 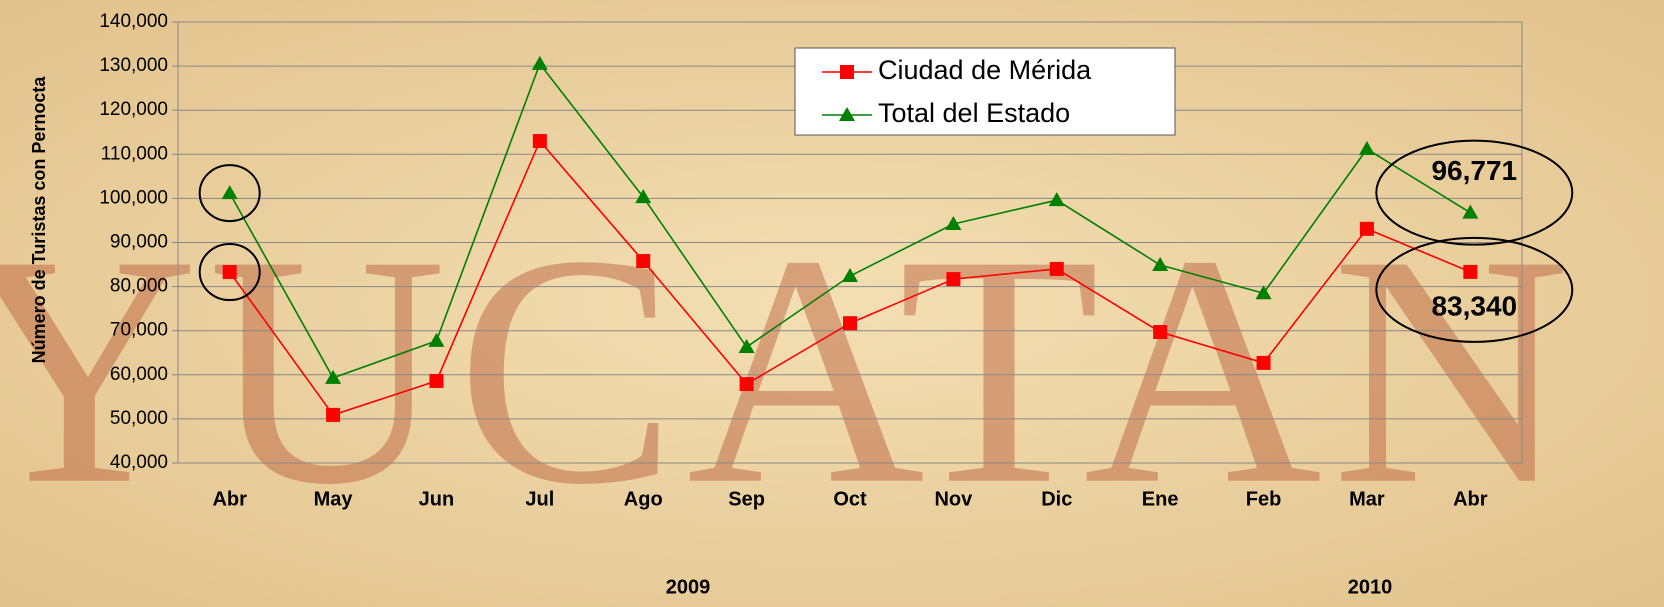 What do you see at coordinates (1370, 587) in the screenshot?
I see `year-label: 2010` at bounding box center [1370, 587].